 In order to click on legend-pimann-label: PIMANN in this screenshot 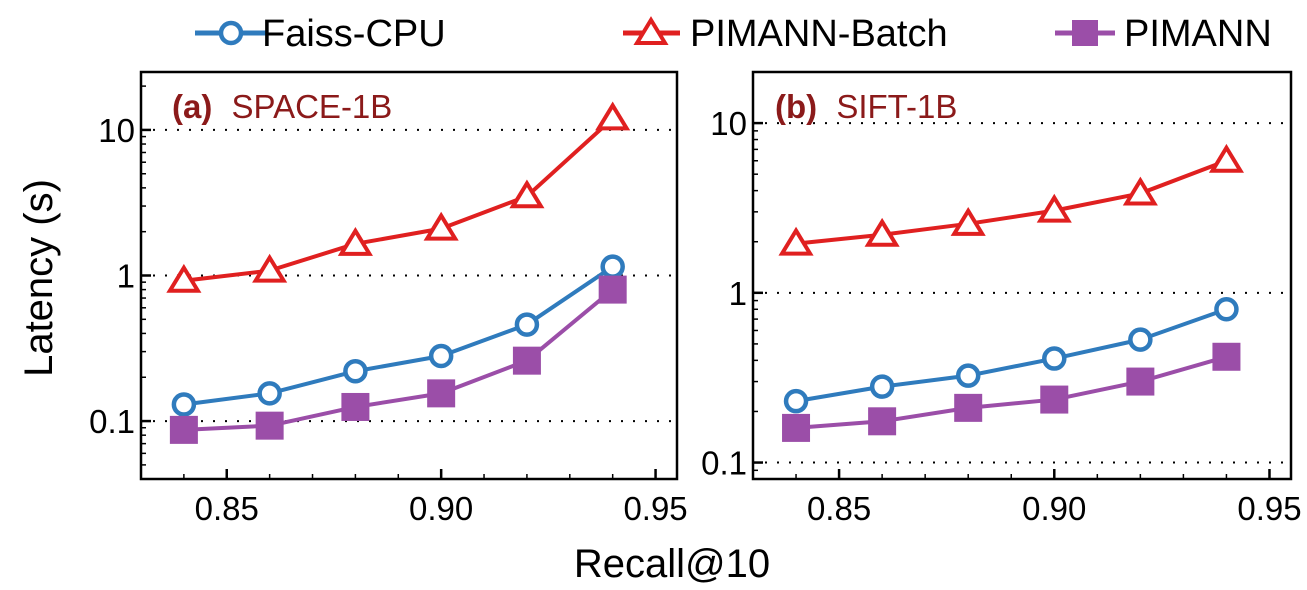, I will do `click(1198, 34)`.